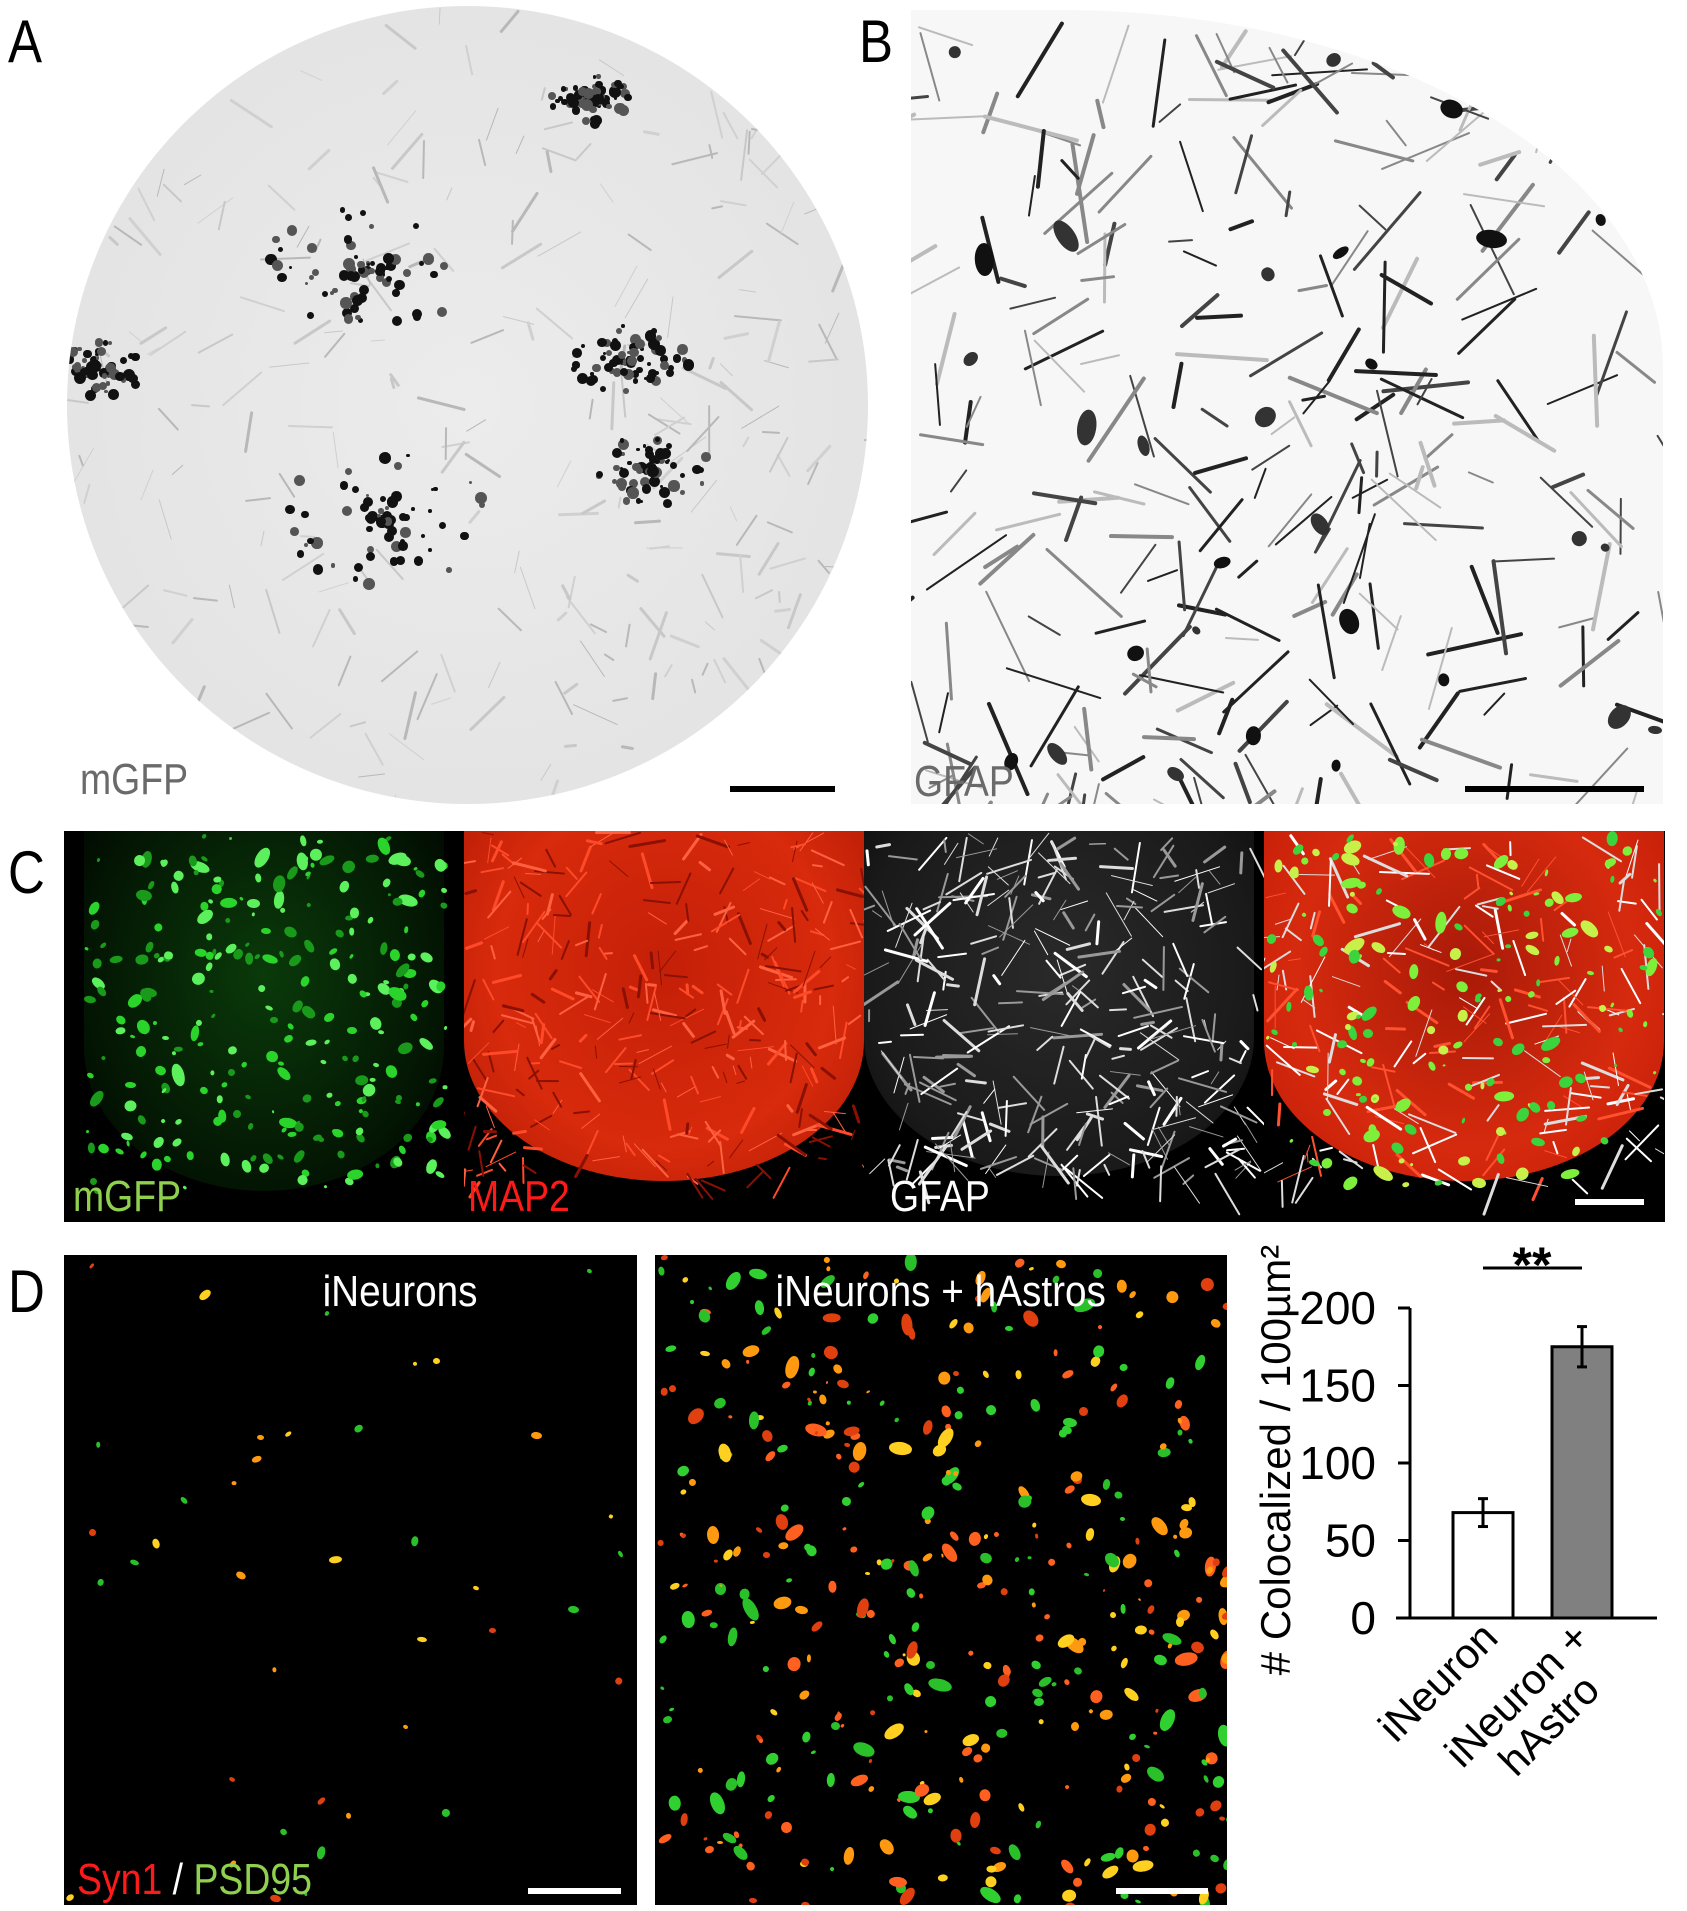 This screenshot has width=1687, height=1911. What do you see at coordinates (26, 872) in the screenshot?
I see `panel-c-letter: C` at bounding box center [26, 872].